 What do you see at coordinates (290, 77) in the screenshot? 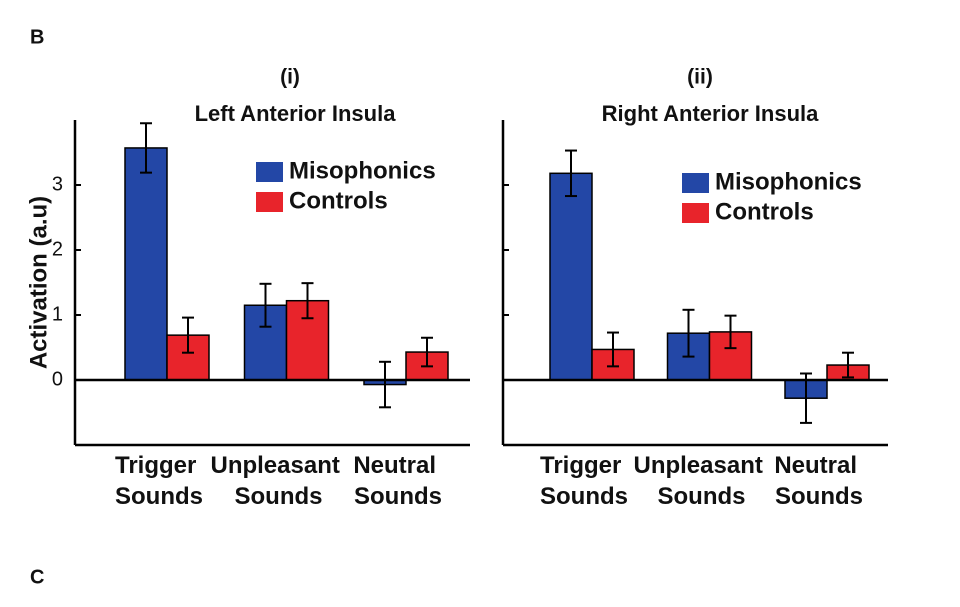
I see `chart-subtitle: (i)` at bounding box center [290, 77].